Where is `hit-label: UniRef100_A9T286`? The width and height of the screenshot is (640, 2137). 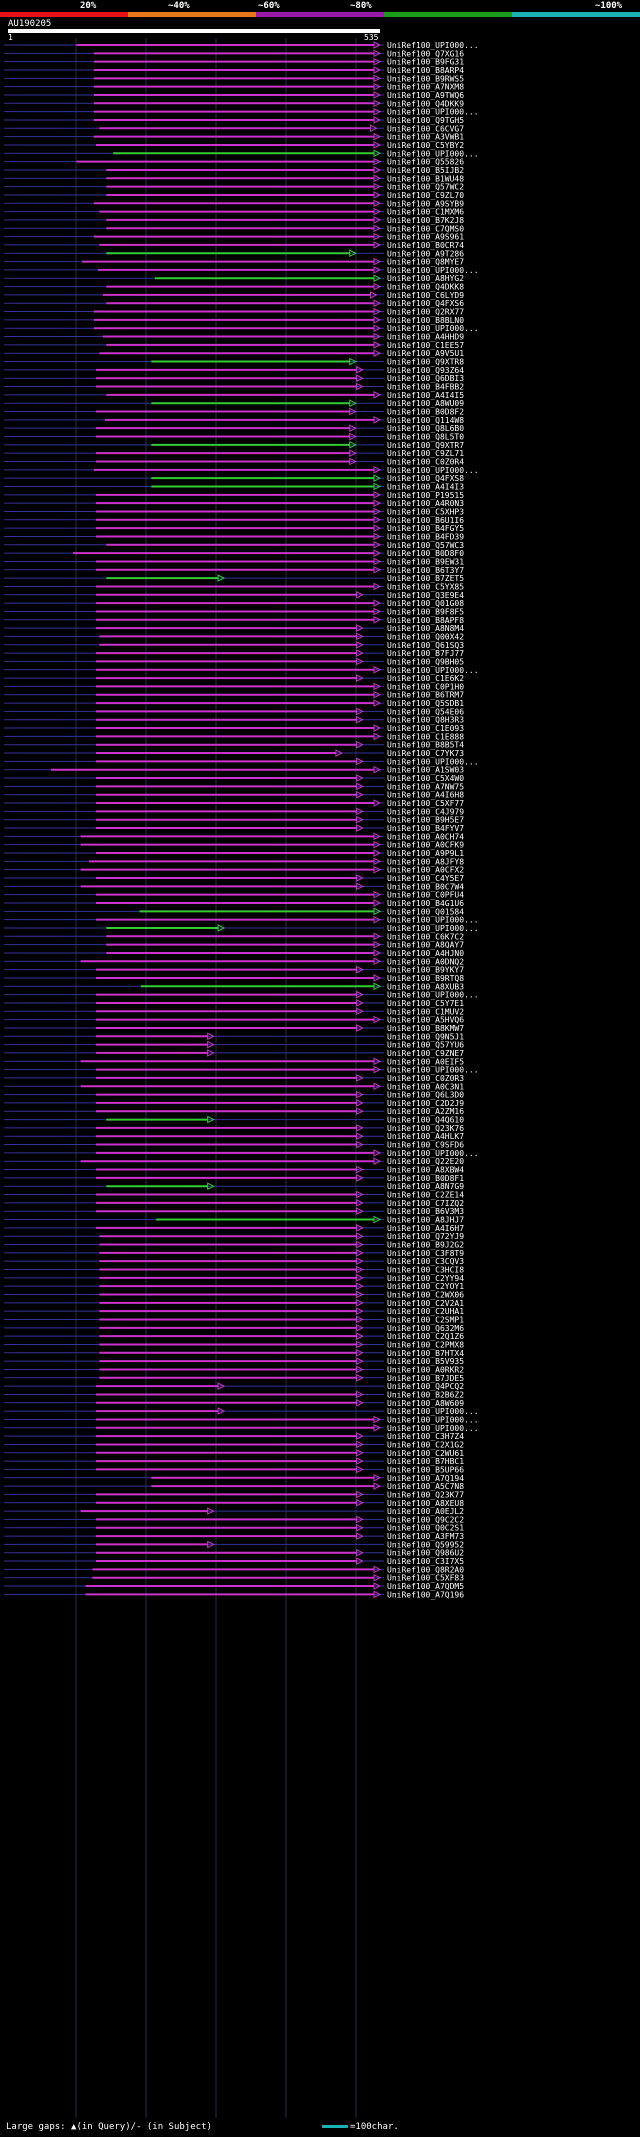
hit-label: UniRef100_A9T286 is located at coordinates (425, 253).